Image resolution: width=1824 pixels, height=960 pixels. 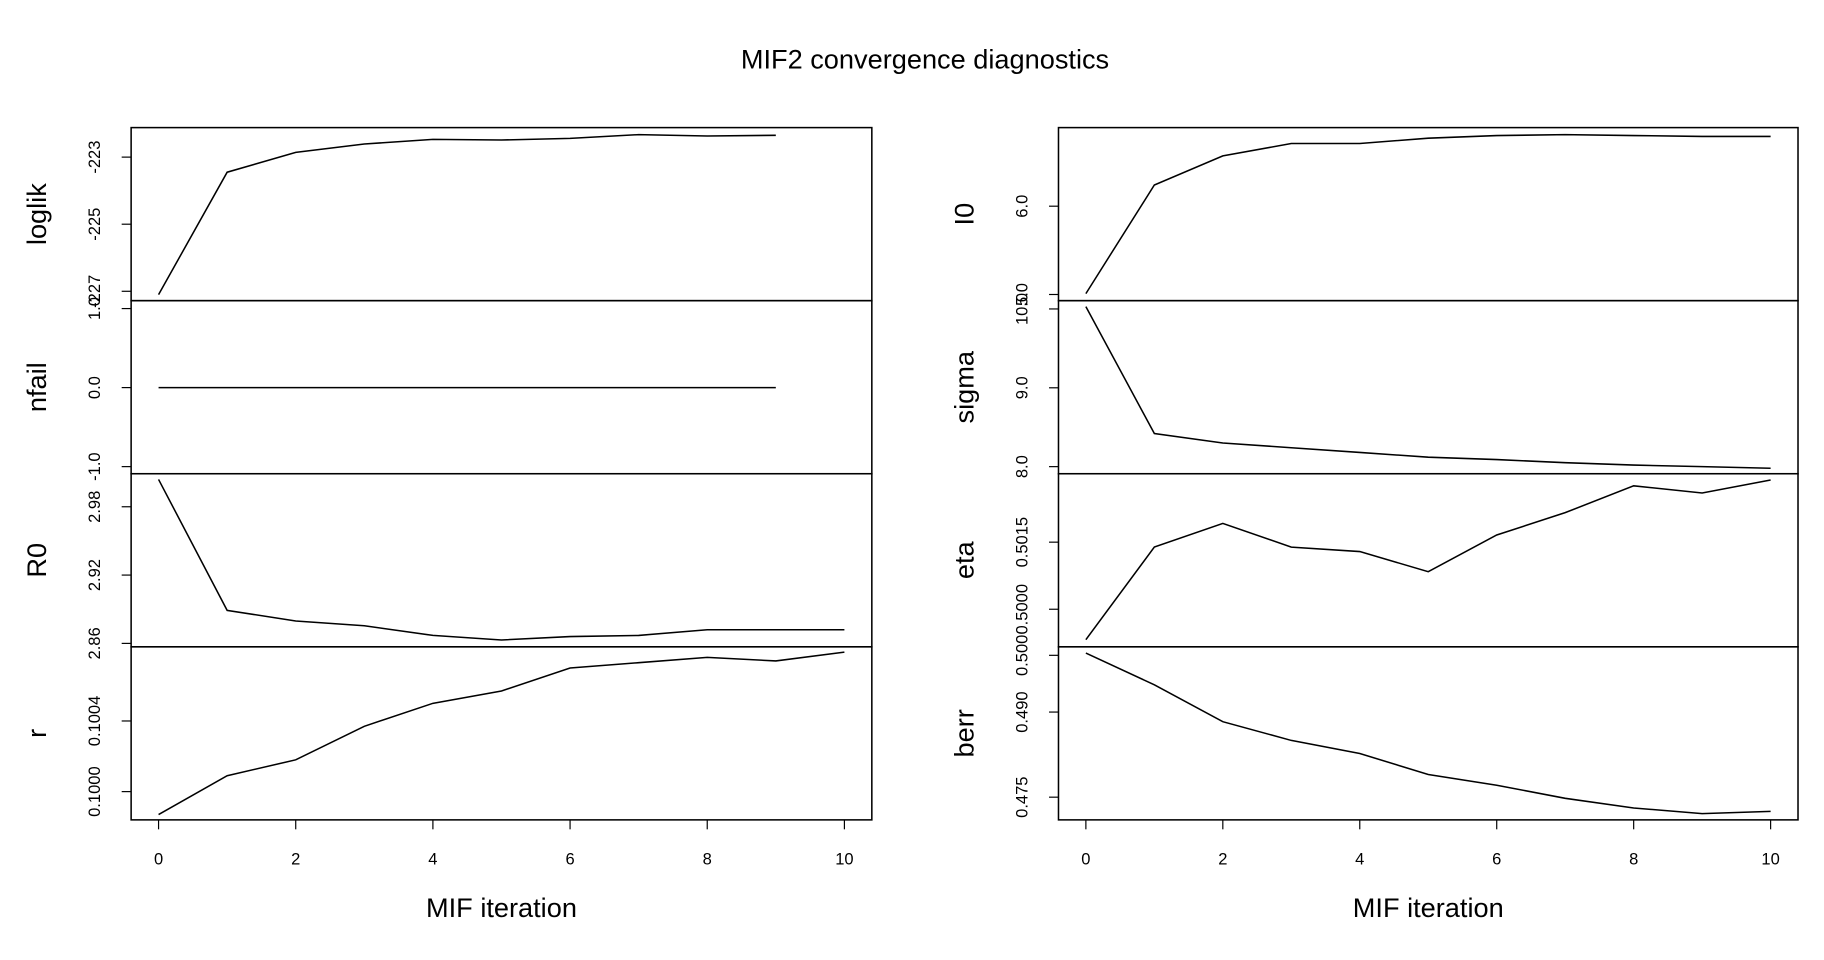 I want to click on y-tick-label: 1.0, so click(x=94, y=308).